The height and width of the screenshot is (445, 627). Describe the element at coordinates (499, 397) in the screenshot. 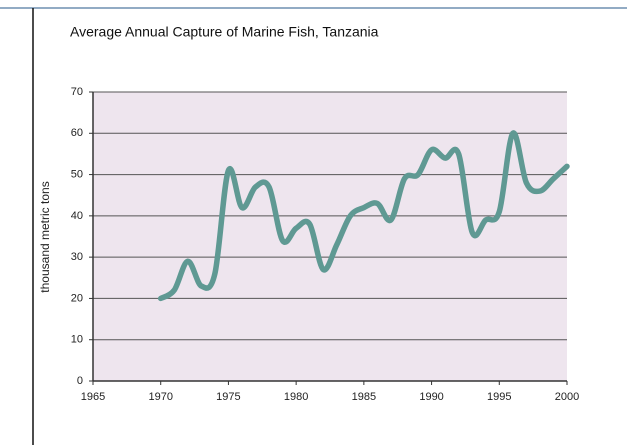

I see `x-tick-label: 1995` at that location.